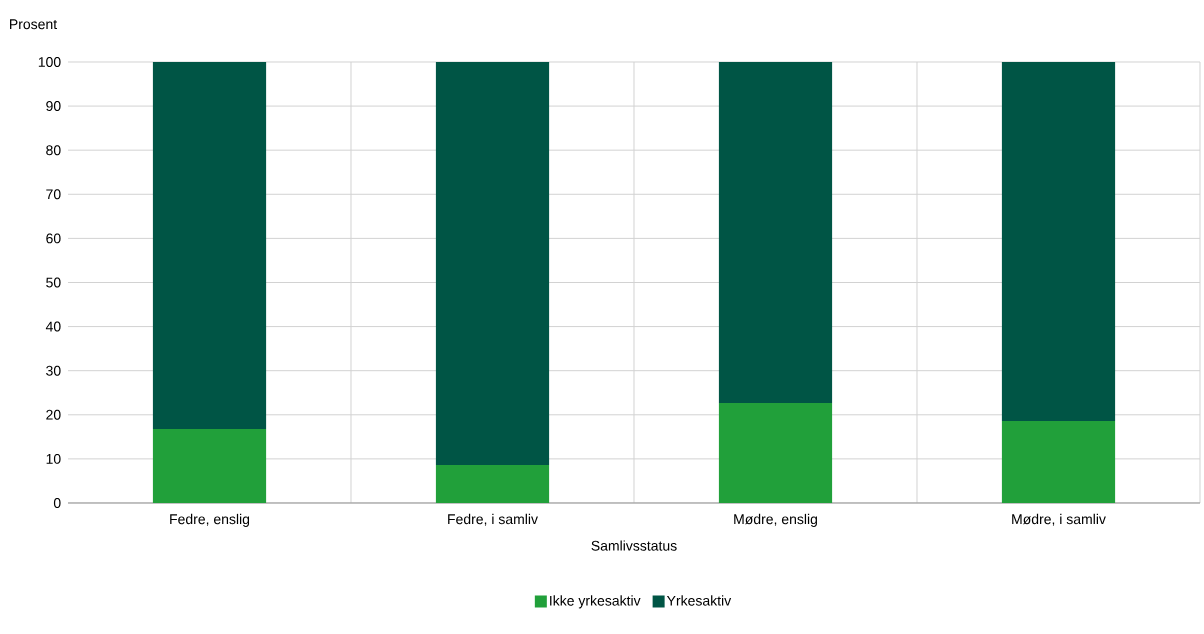 This screenshot has height=634, width=1204. Describe the element at coordinates (53, 106) in the screenshot. I see `y-tick-label: 90` at that location.